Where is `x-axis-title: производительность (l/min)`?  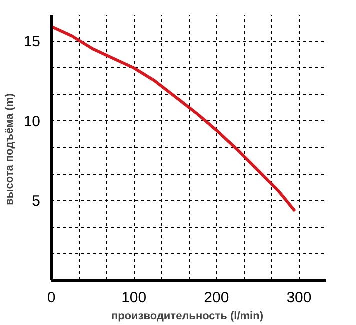 x-axis-title: производительность (l/min) is located at coordinates (187, 316).